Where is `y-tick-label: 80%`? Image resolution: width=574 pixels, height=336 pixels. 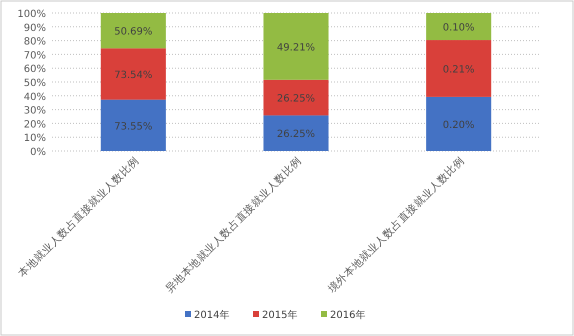
y-tick-label: 80% is located at coordinates (35, 42).